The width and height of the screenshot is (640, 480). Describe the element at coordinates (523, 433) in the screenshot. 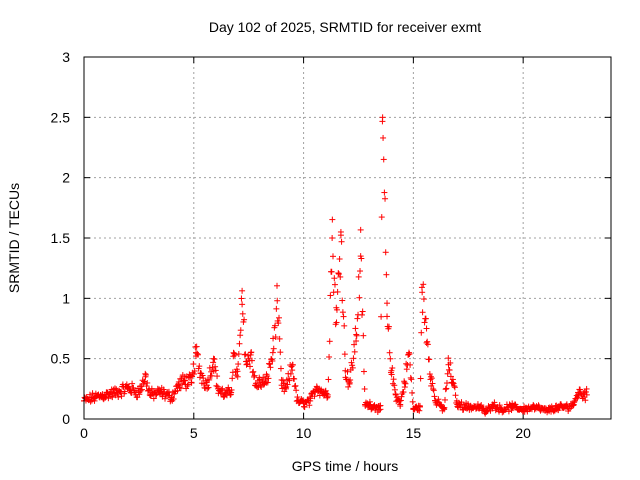

I see `x-tick-label: 20` at that location.